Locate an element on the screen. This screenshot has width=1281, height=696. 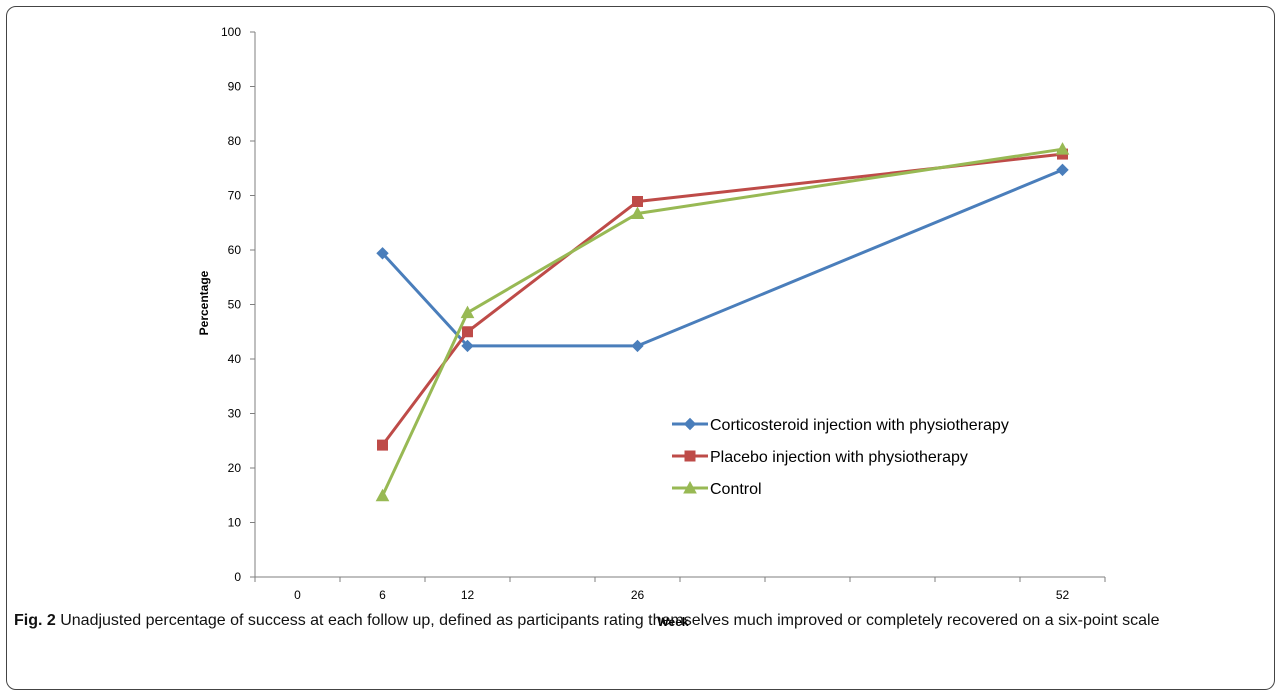
legend-item: Placebo injection with physiotherapy is located at coordinates (820, 457).